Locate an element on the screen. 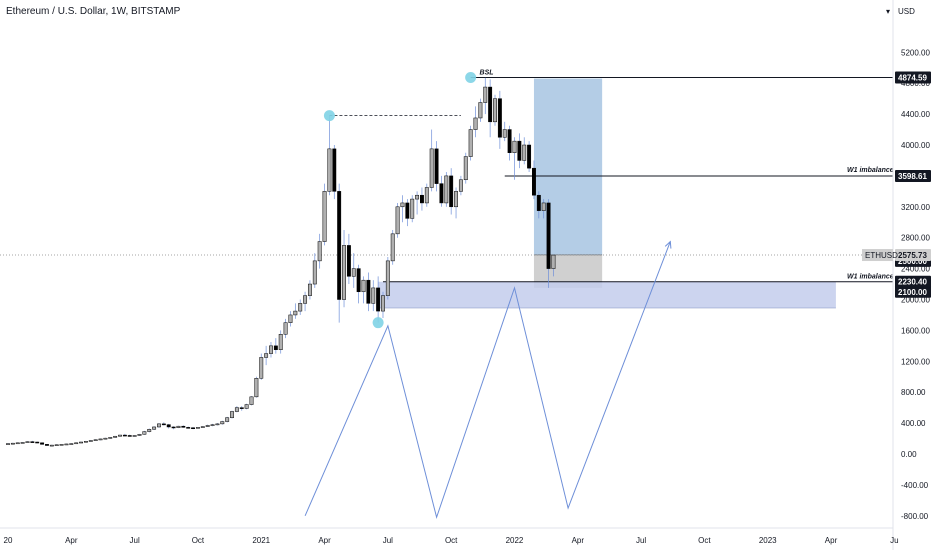 Image resolution: width=932 pixels, height=550 pixels. price-tick: 400.00 is located at coordinates (913, 423).